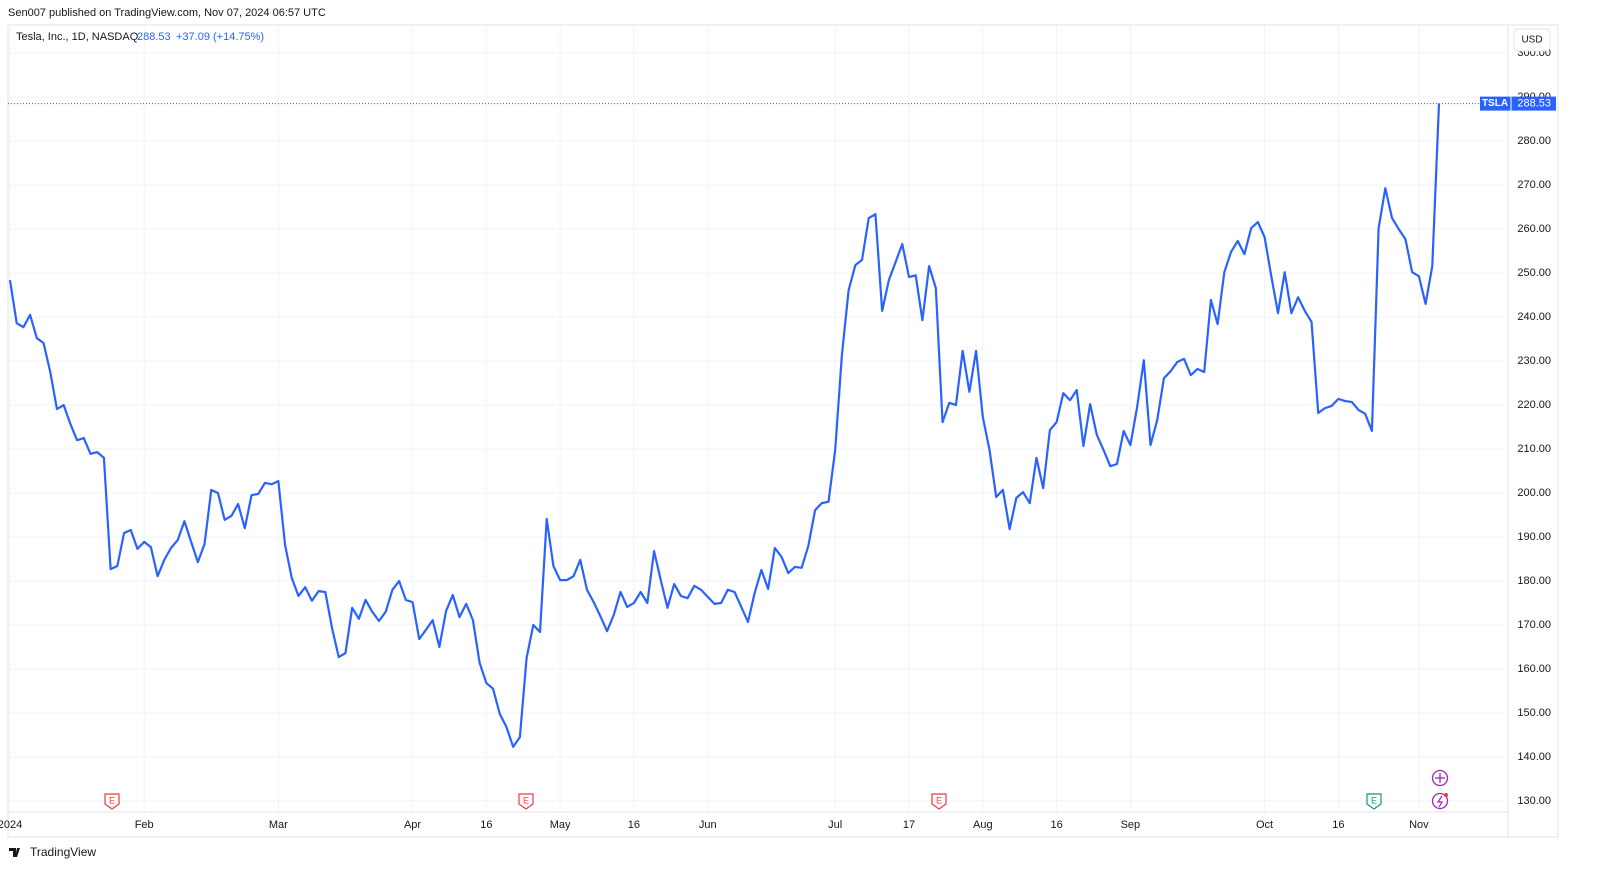  What do you see at coordinates (1534, 317) in the screenshot?
I see `y-tick-label: 240.00` at bounding box center [1534, 317].